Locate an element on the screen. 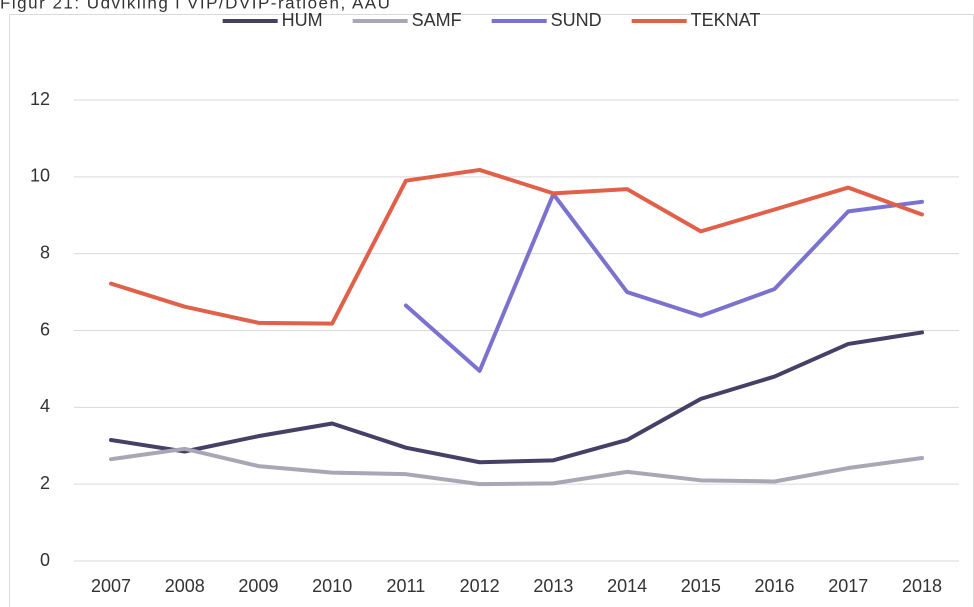 The height and width of the screenshot is (607, 974). y-tick-label: 0 is located at coordinates (45, 560).